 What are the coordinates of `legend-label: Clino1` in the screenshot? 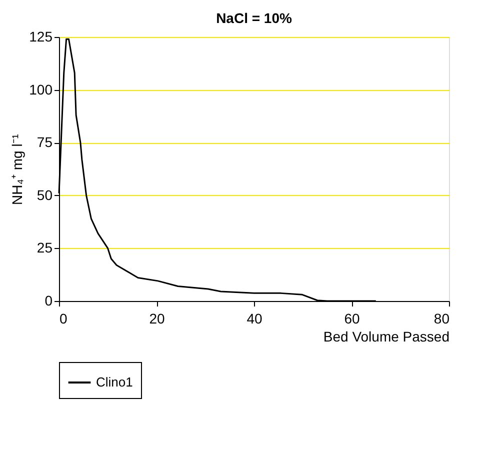 It's located at (114, 382).